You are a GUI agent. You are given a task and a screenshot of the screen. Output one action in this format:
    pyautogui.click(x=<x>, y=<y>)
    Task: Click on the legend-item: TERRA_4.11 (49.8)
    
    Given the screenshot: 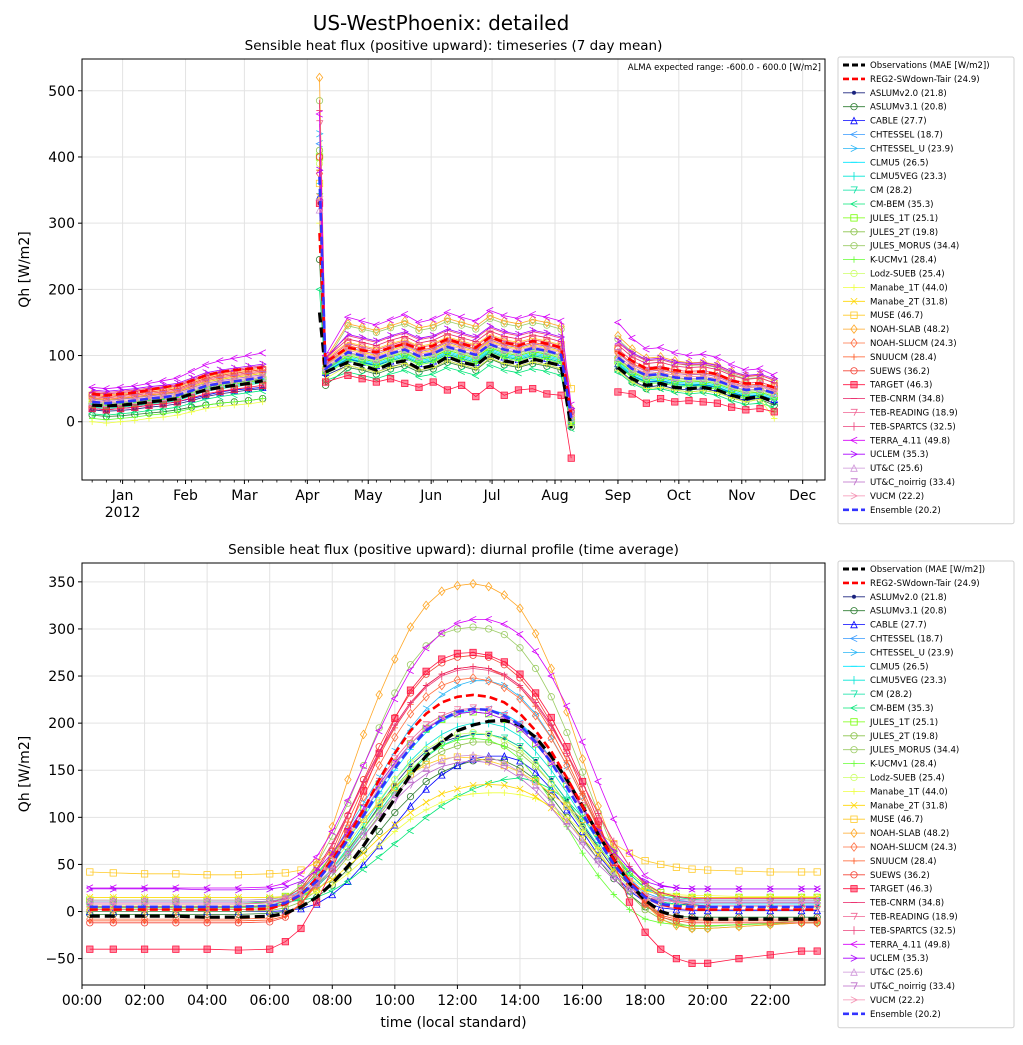 What is the action you would take?
    pyautogui.click(x=896, y=945)
    